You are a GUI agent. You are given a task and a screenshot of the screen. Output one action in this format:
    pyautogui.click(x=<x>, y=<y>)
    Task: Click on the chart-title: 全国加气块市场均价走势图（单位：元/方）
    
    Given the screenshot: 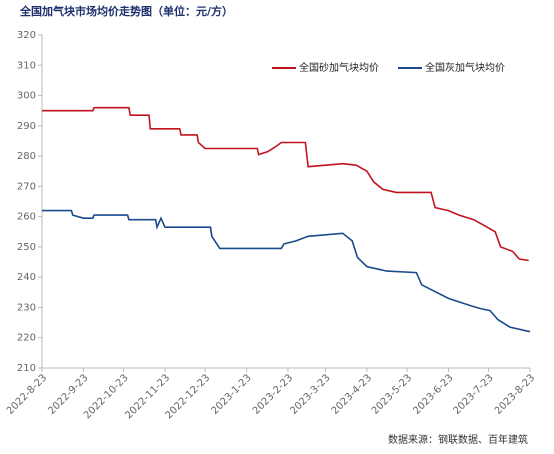 What is the action you would take?
    pyautogui.click(x=126, y=11)
    